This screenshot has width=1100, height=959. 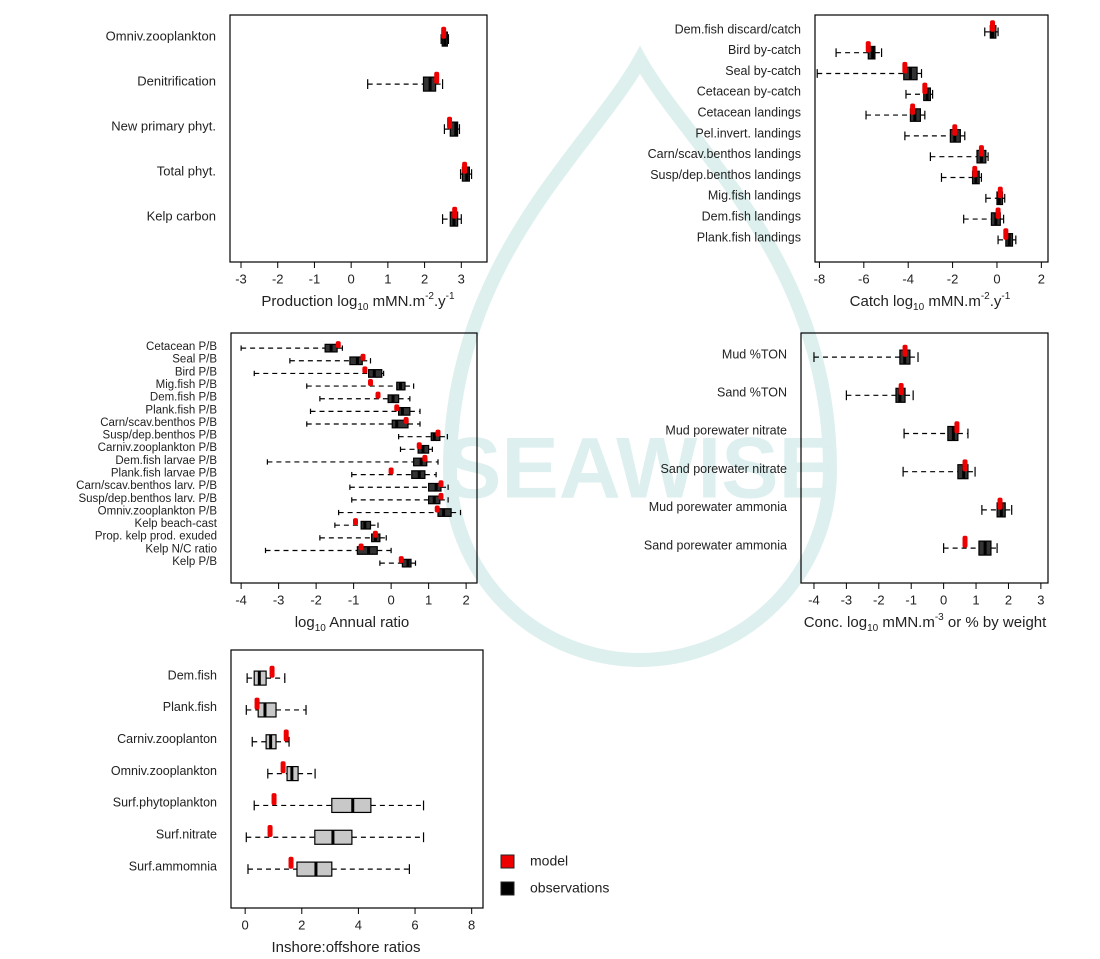 What do you see at coordinates (640, 469) in the screenshot?
I see `watermark-text: SEAWISE` at bounding box center [640, 469].